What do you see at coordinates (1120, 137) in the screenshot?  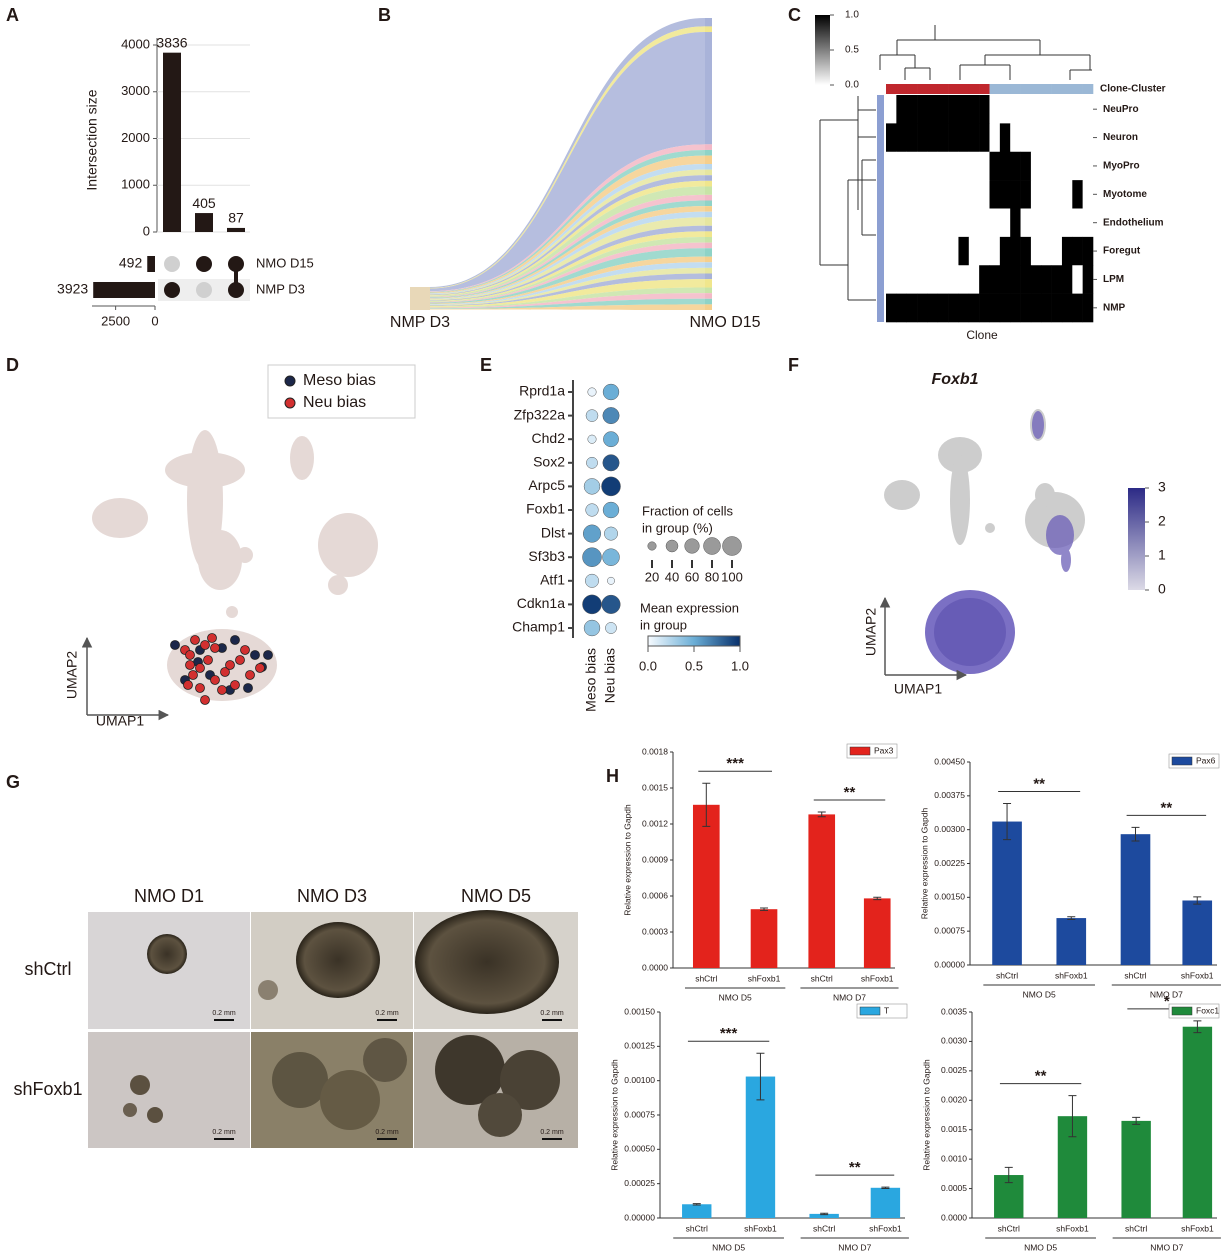 I see `row-label: Neuron` at bounding box center [1120, 137].